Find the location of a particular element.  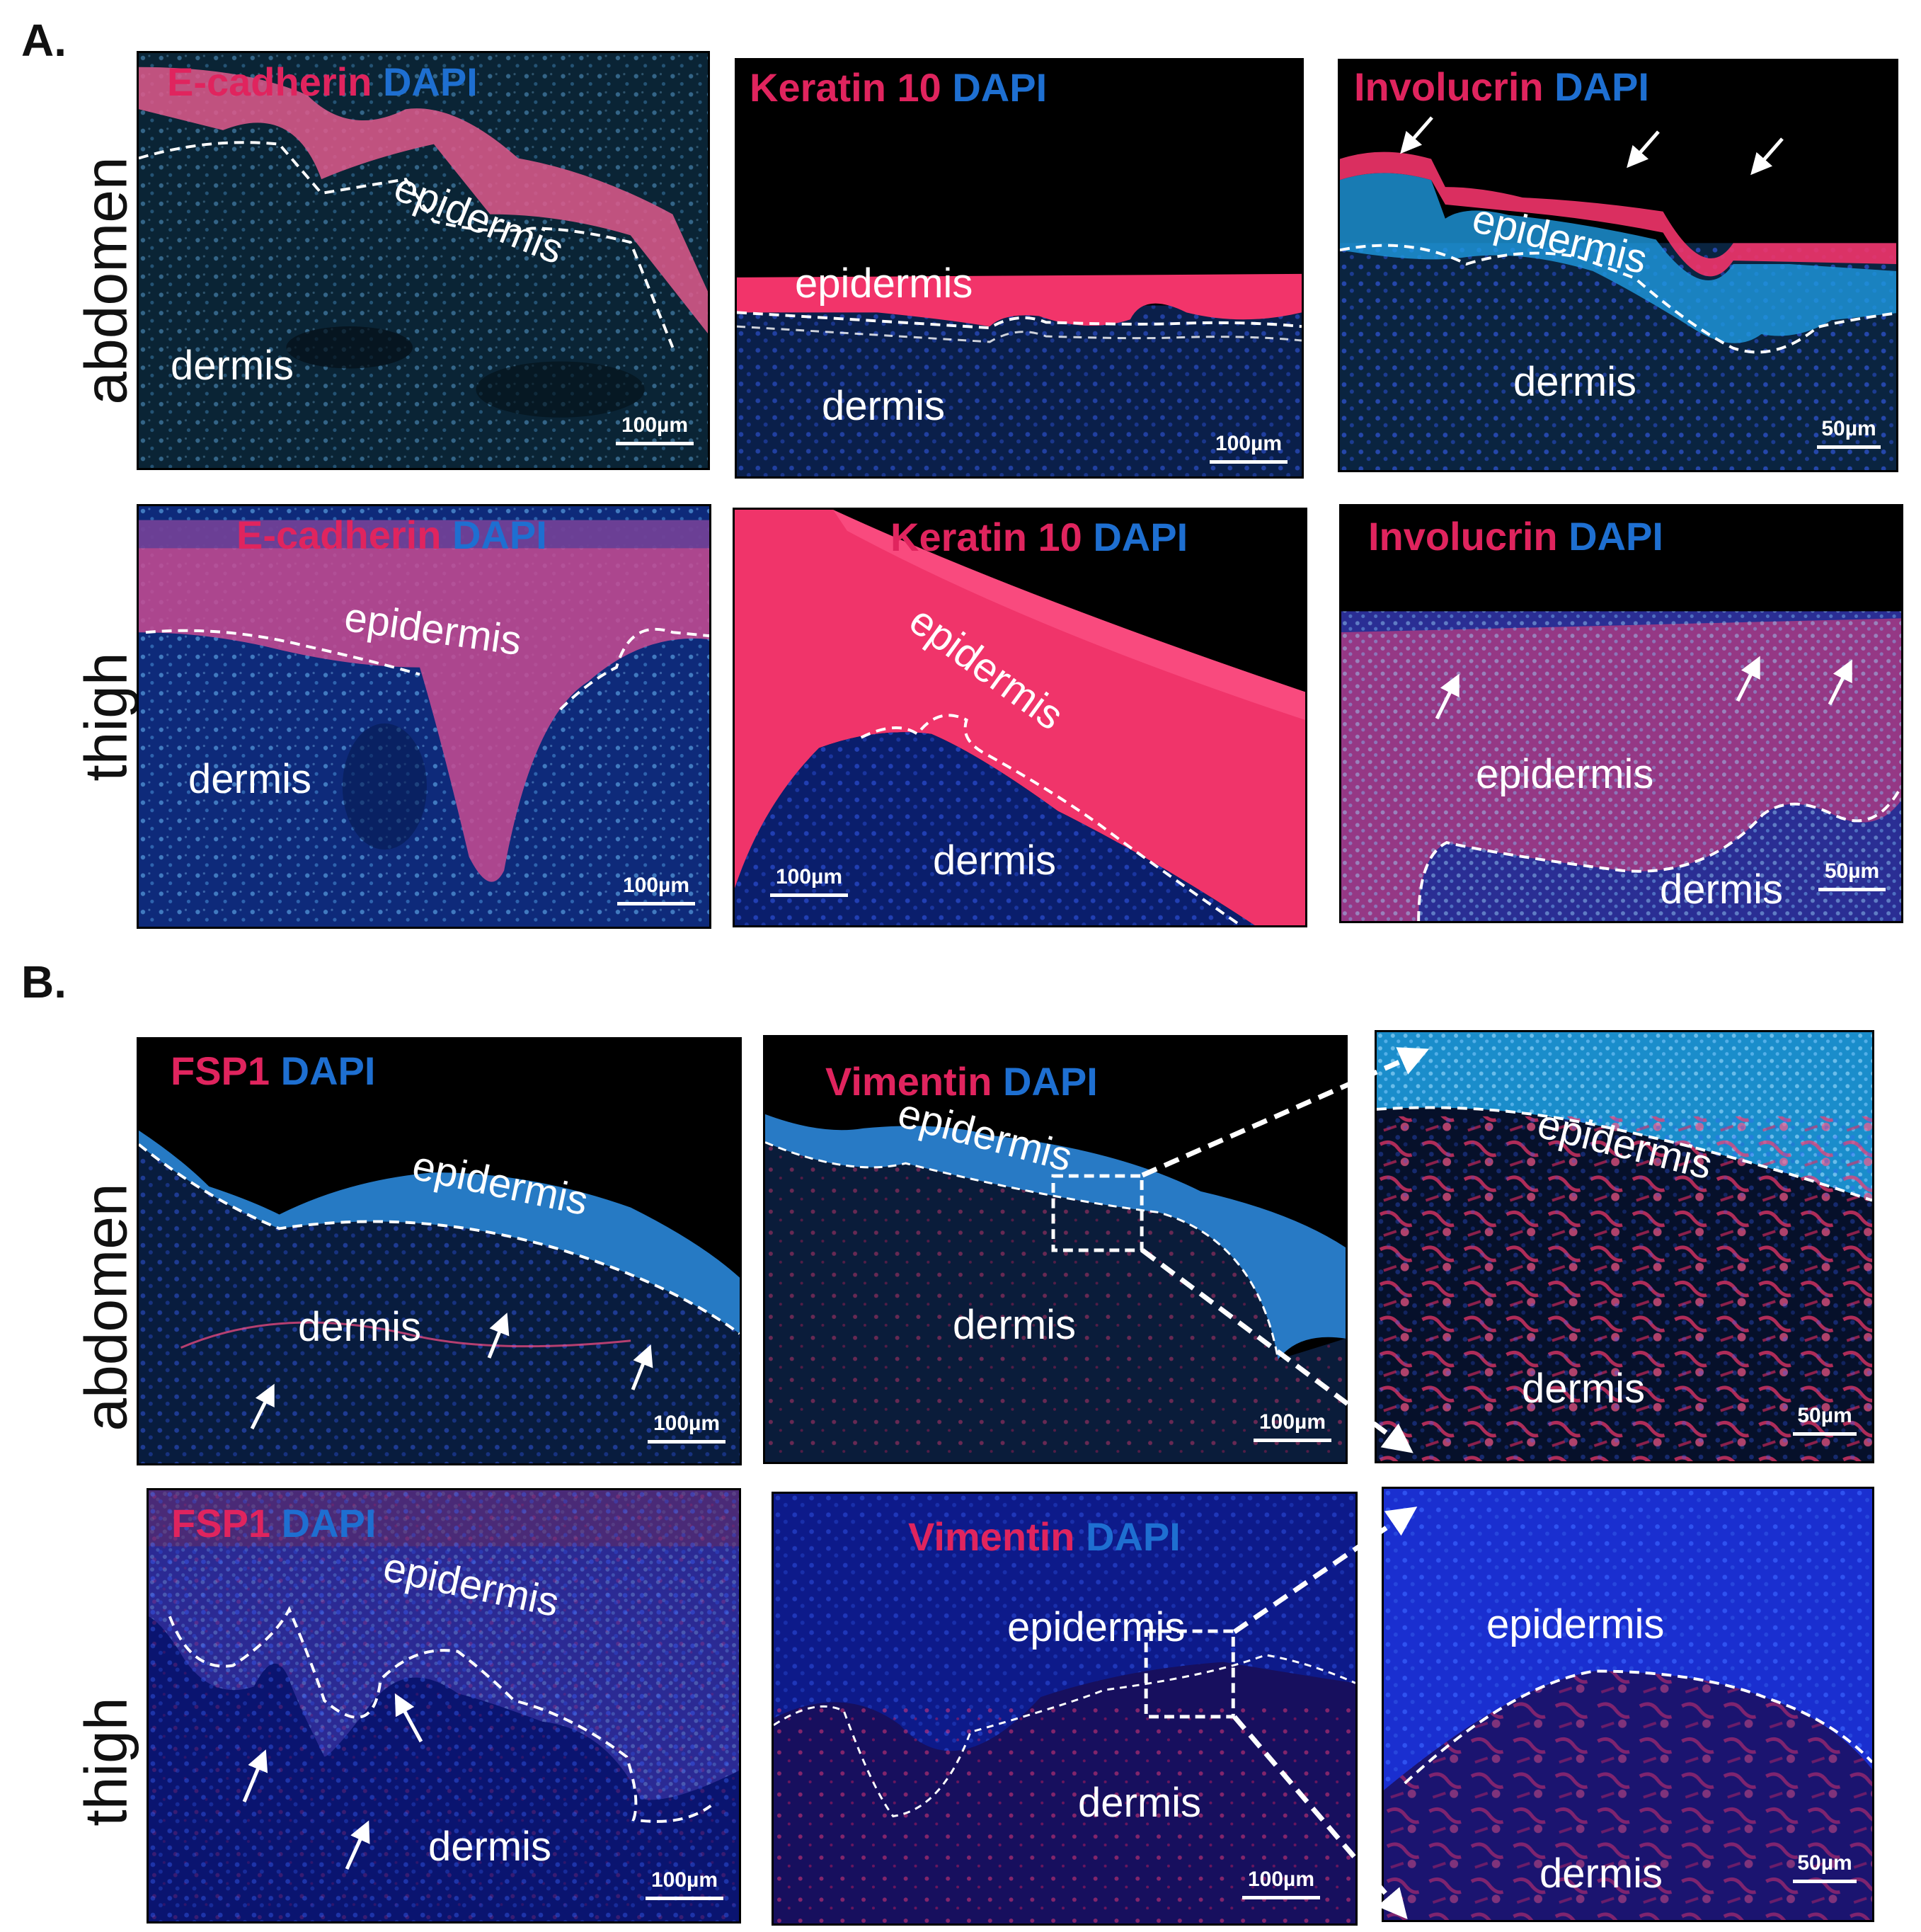

row-label-thigh-b: thigh is located at coordinates (105, 1762).